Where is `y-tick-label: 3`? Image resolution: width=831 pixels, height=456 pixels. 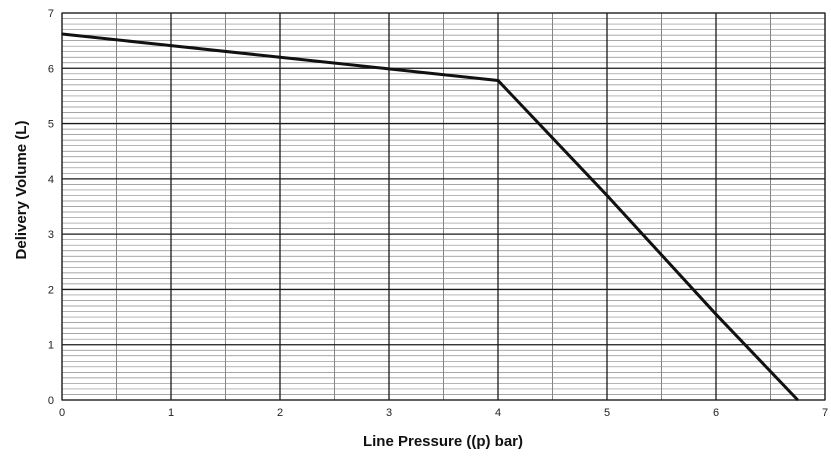 y-tick-label: 3 is located at coordinates (51, 235).